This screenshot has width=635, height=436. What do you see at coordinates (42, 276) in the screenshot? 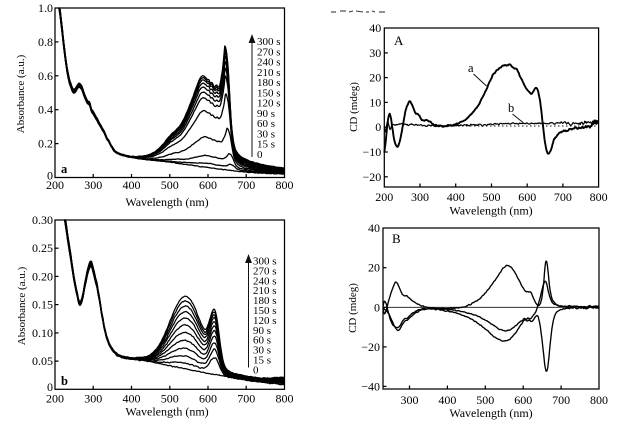
I see `svg-text: 0.20` at bounding box center [42, 276].